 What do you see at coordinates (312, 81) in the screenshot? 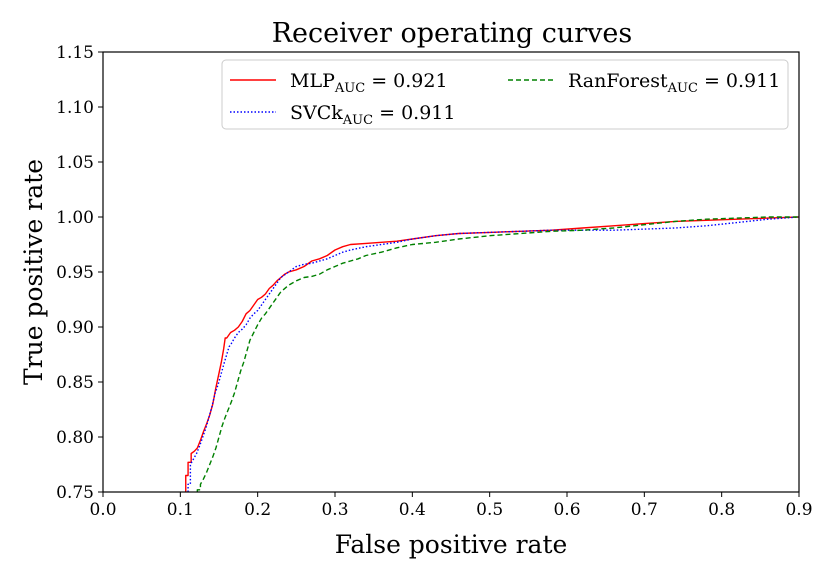
I see `legend-series-name: MLP` at bounding box center [312, 81].